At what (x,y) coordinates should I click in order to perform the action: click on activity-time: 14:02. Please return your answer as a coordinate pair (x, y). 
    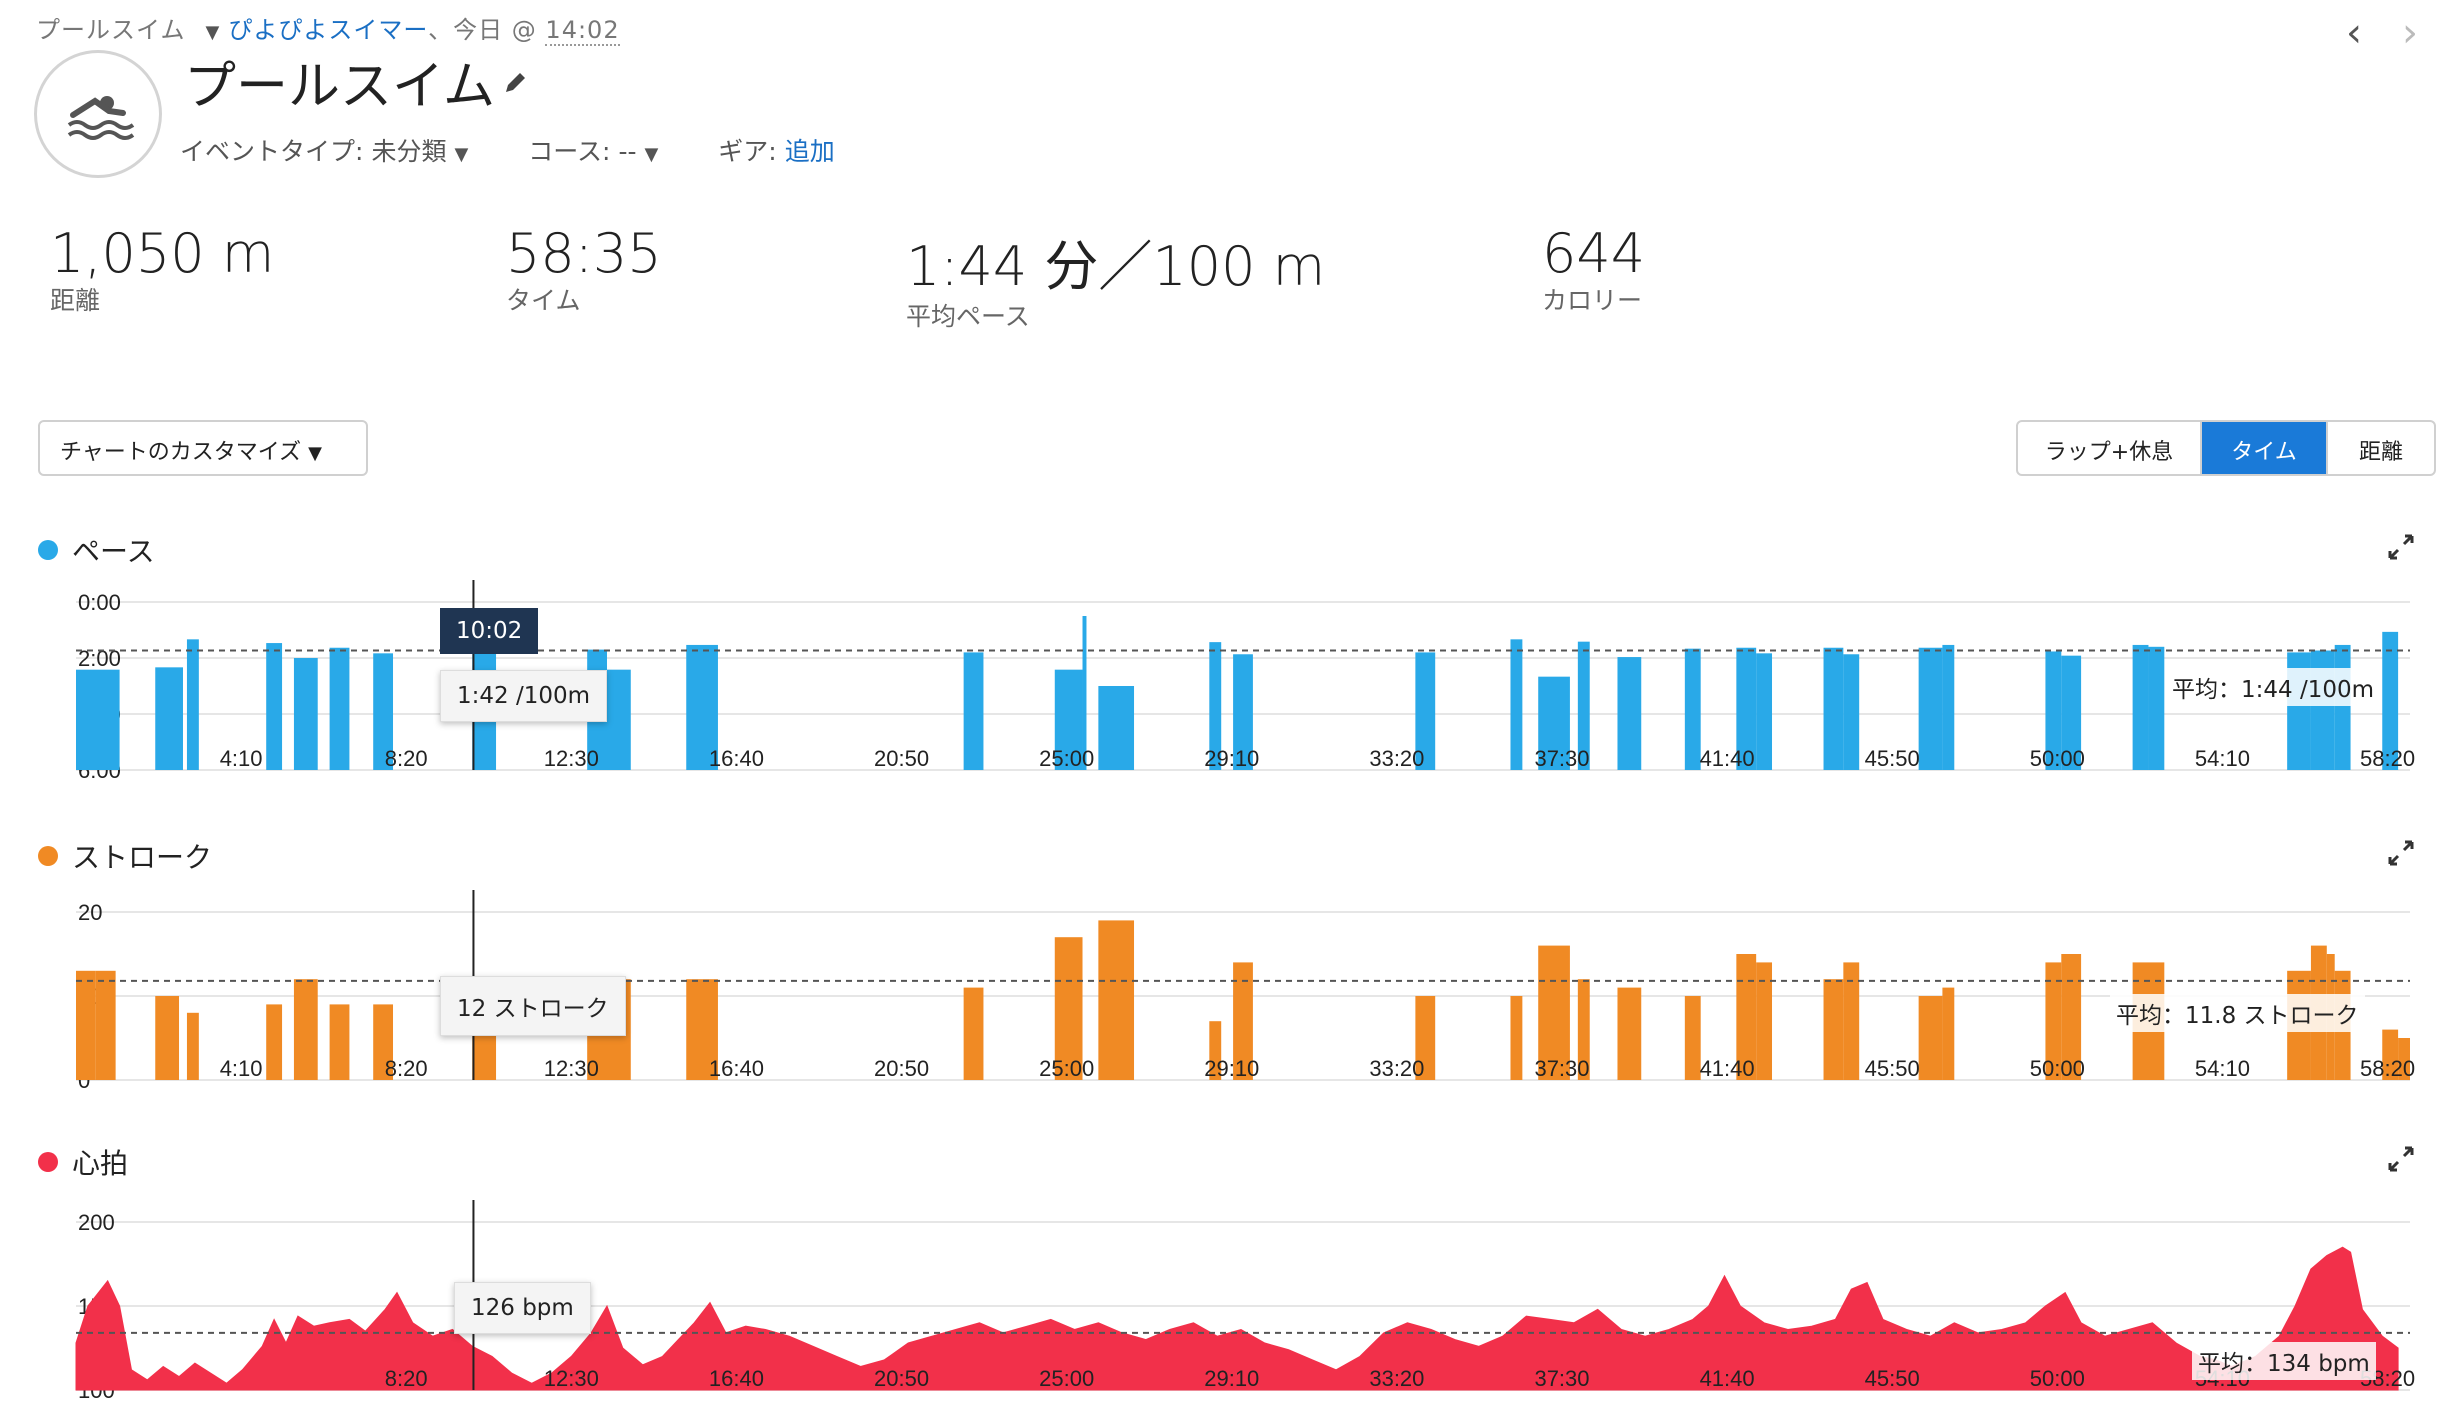
    Looking at the image, I should click on (582, 31).